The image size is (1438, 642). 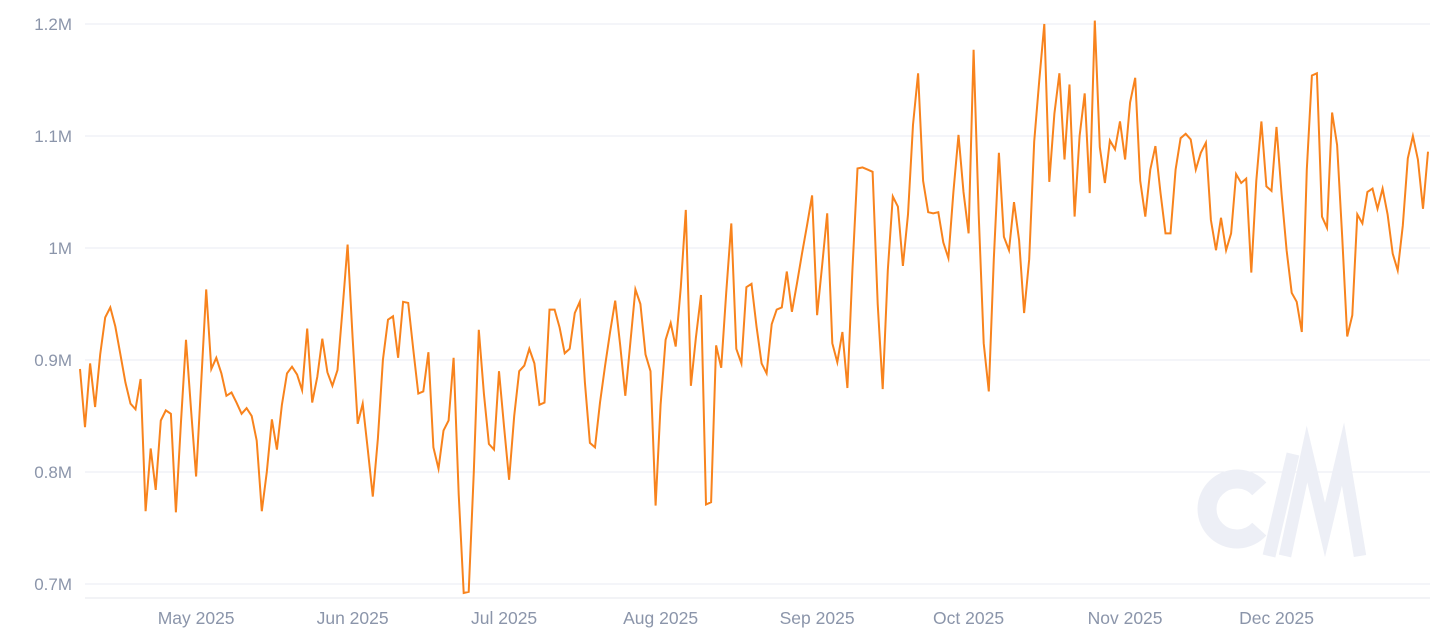 I want to click on y-axis-tick-label: 1M, so click(x=60, y=248).